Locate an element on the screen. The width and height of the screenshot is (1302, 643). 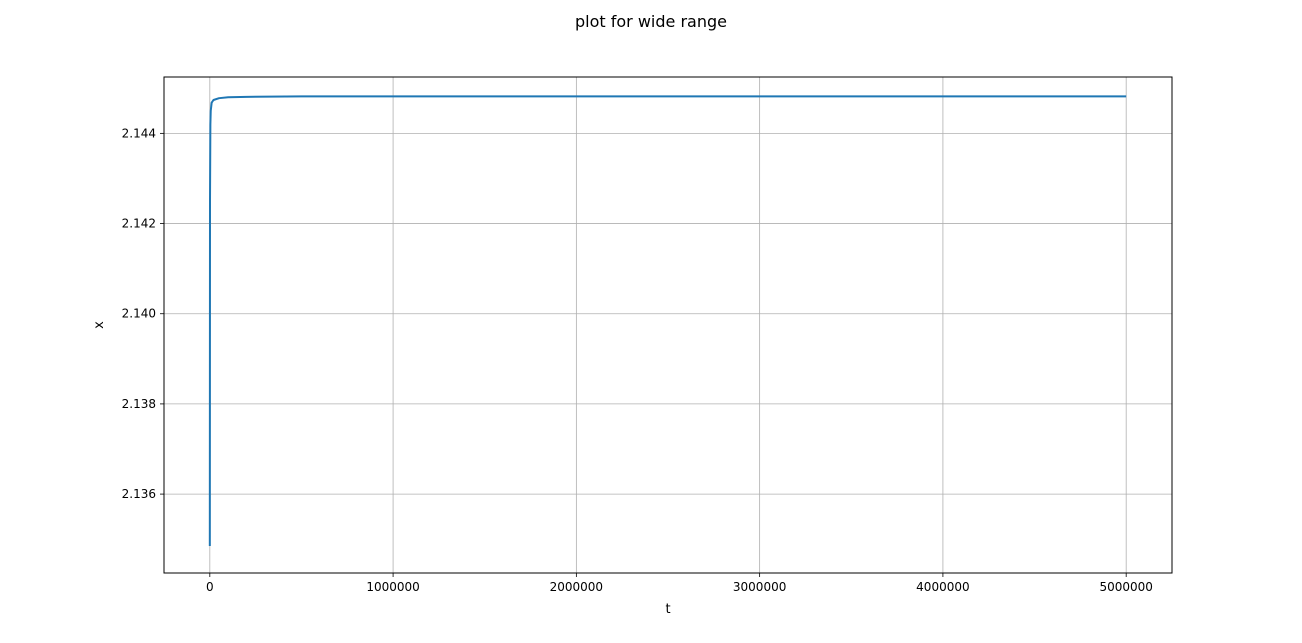
x-axis-ticks: 0 1000000 2000000 3000000 4000000 5000000 is located at coordinates (679, 583).